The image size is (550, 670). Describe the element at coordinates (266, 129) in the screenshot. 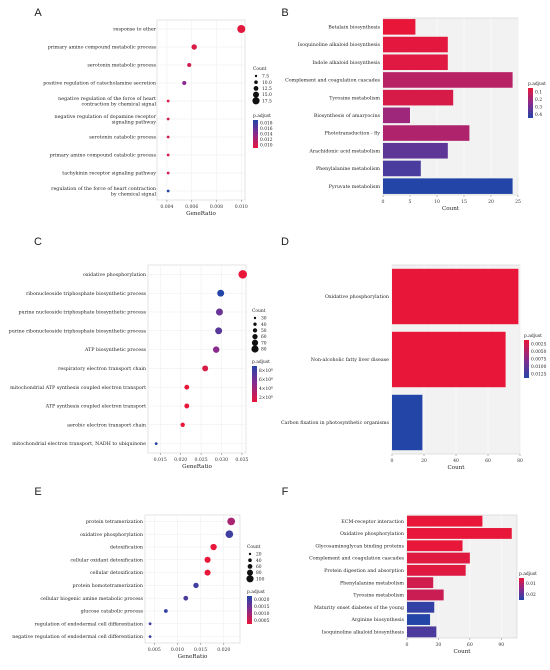

I see `color-legend-tick: 0.016` at that location.